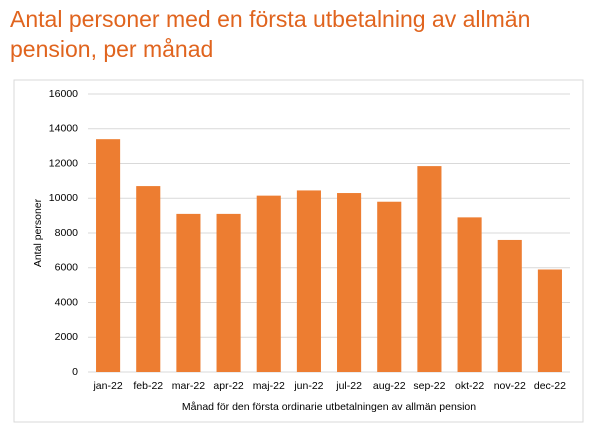 Image resolution: width=595 pixels, height=439 pixels. What do you see at coordinates (67, 233) in the screenshot?
I see `y-tick-label: 8000` at bounding box center [67, 233].